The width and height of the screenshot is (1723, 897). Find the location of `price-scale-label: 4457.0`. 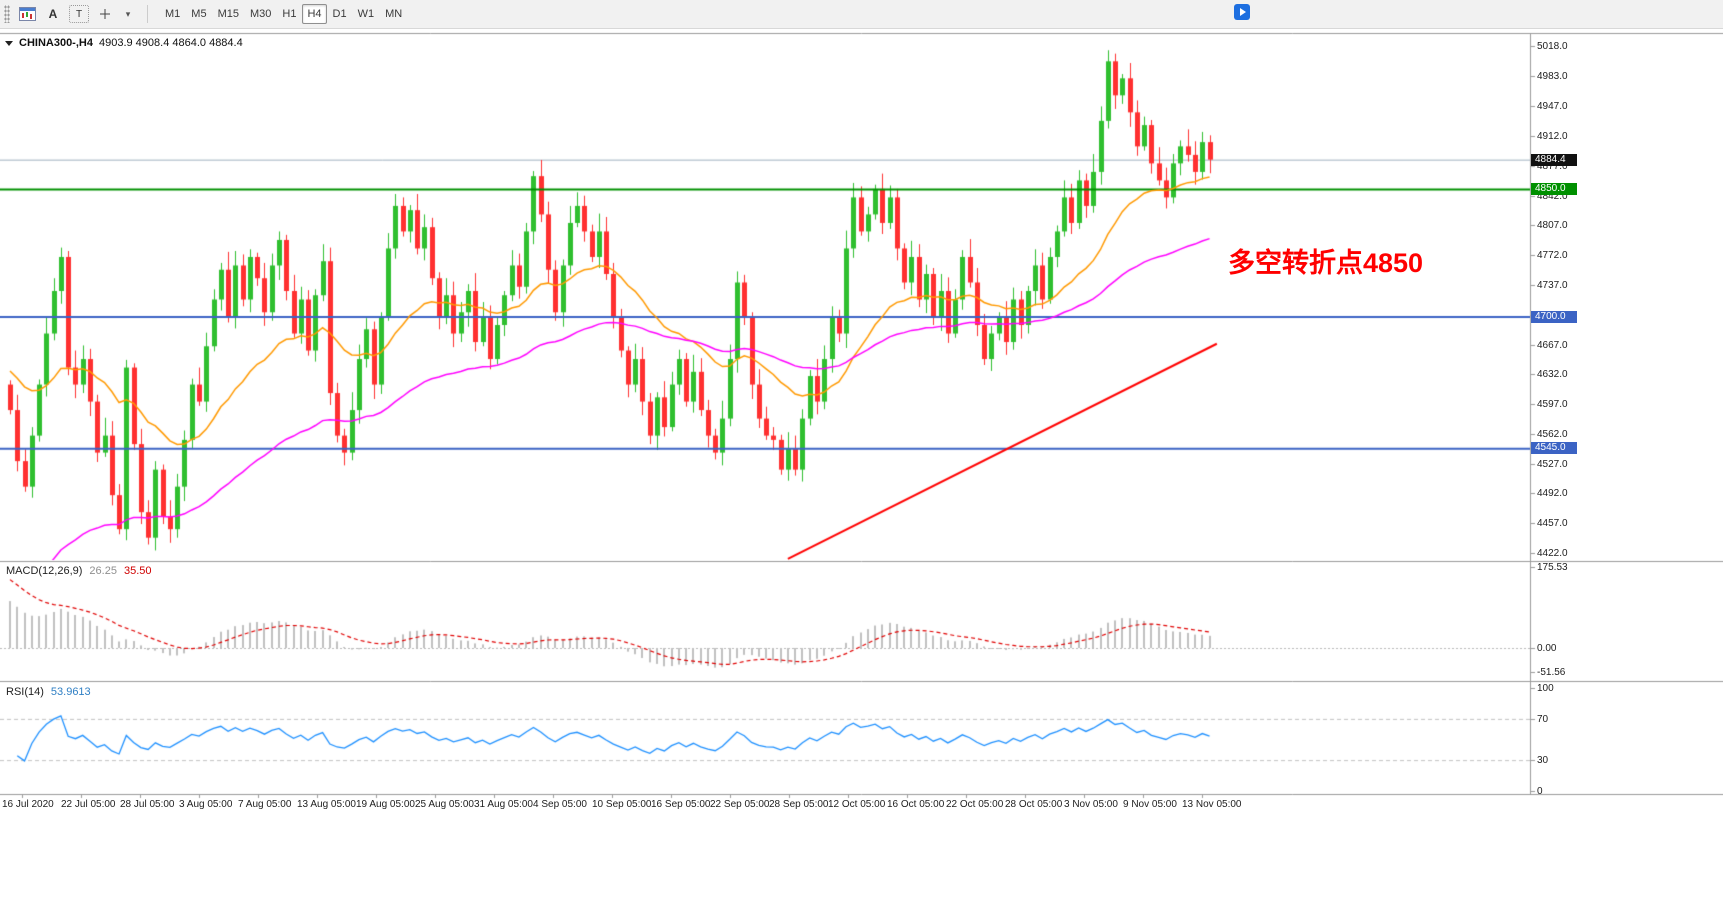

price-scale-label: 4457.0 is located at coordinates (1552, 524).